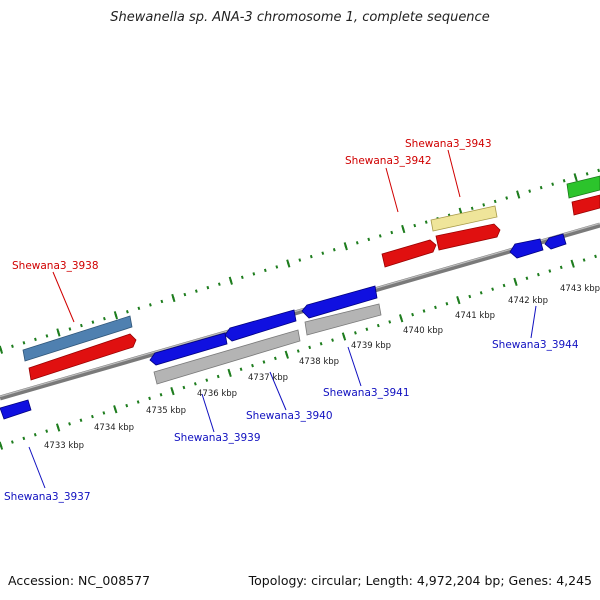 The width and height of the screenshot is (600, 600). I want to click on scale-label-4738: 4738 kbp, so click(319, 362).